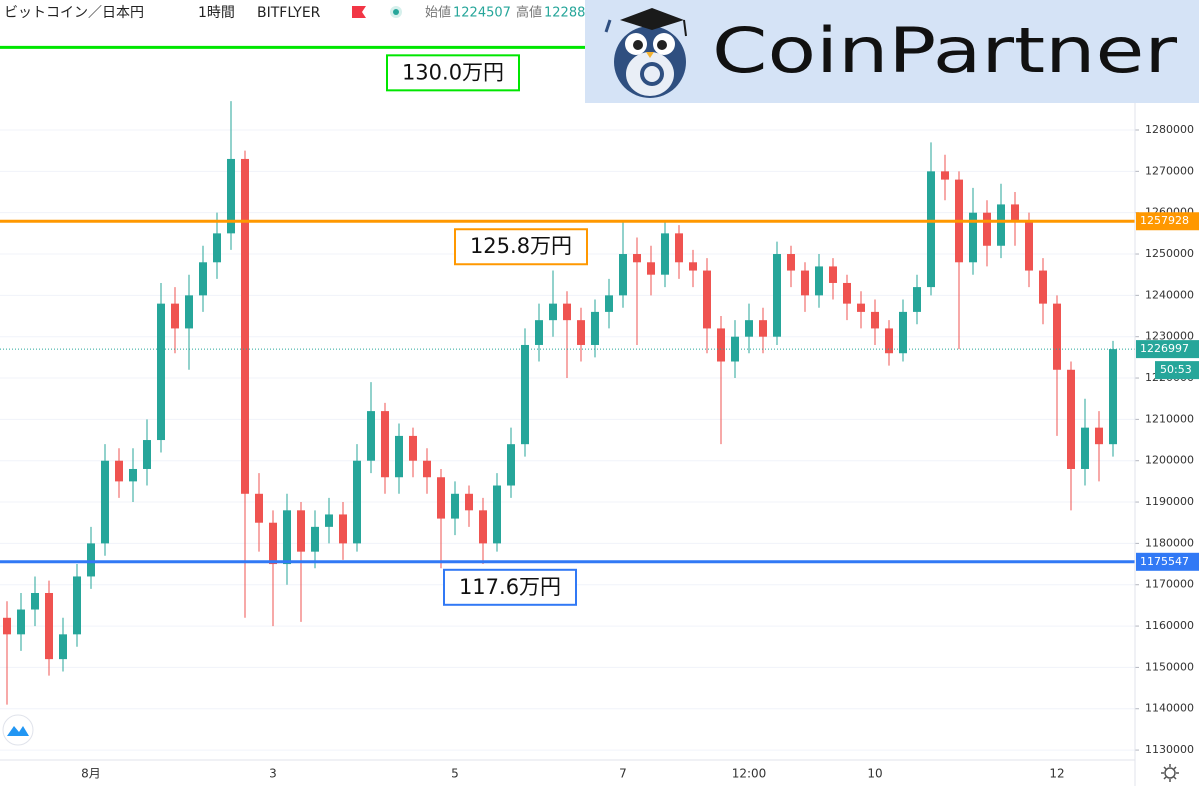 The image size is (1199, 786). What do you see at coordinates (438, 13) in the screenshot?
I see `open-label: 始値` at bounding box center [438, 13].